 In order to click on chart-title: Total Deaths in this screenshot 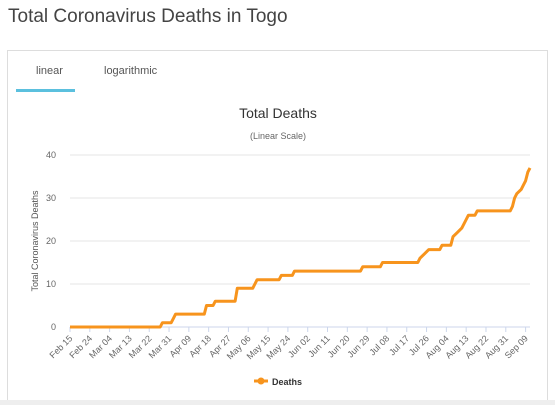, I will do `click(278, 113)`.